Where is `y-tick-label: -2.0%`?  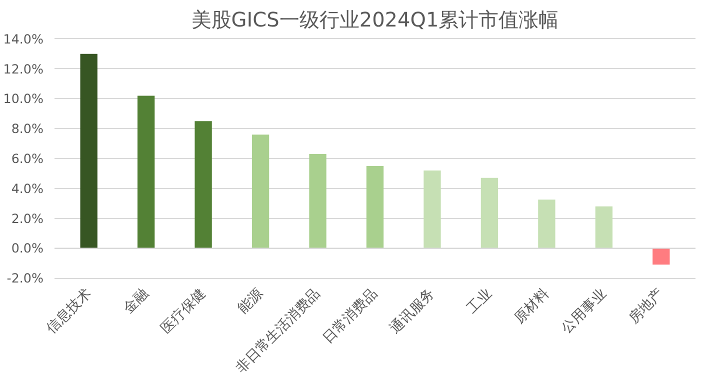 y-tick-label: -2.0% is located at coordinates (25, 278).